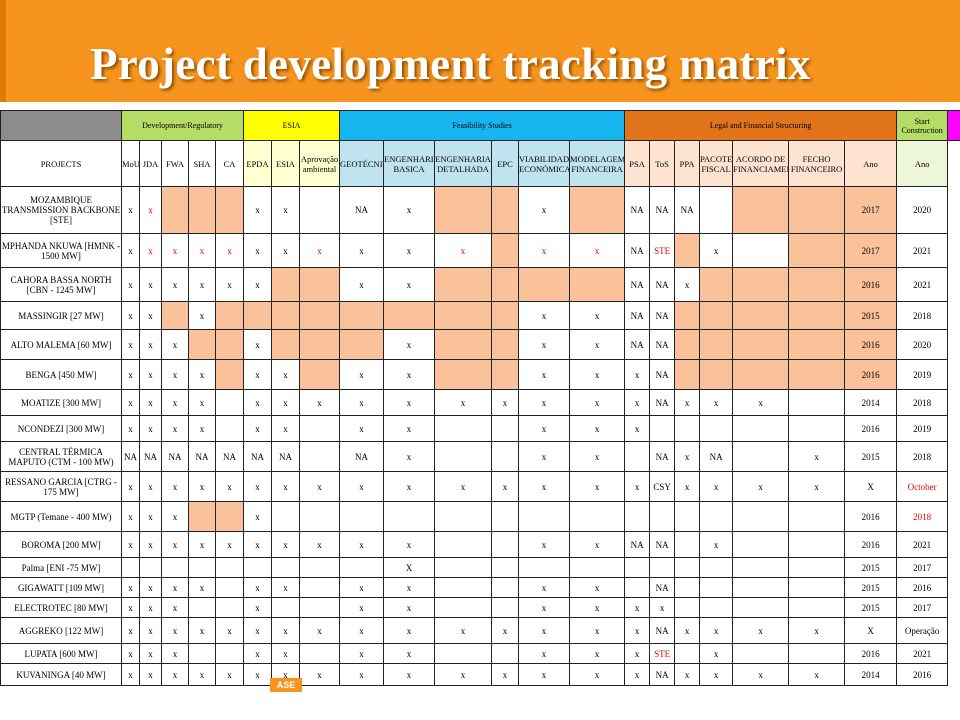 The image size is (960, 720). Describe the element at coordinates (182, 125) in the screenshot. I see `group-header: Development/Regulatory` at that location.